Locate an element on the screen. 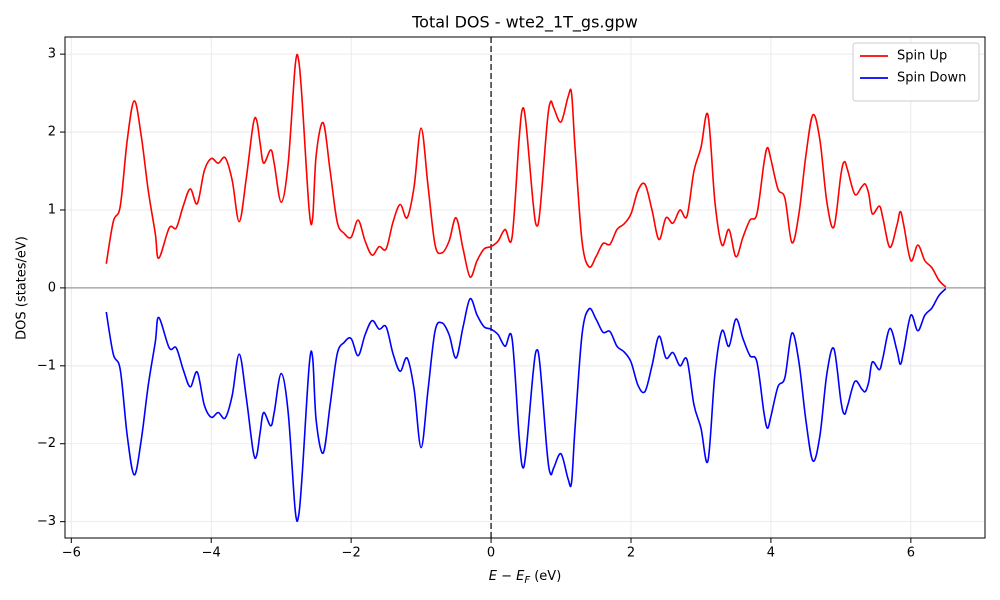  x-label-unit: (eV) is located at coordinates (545, 576).